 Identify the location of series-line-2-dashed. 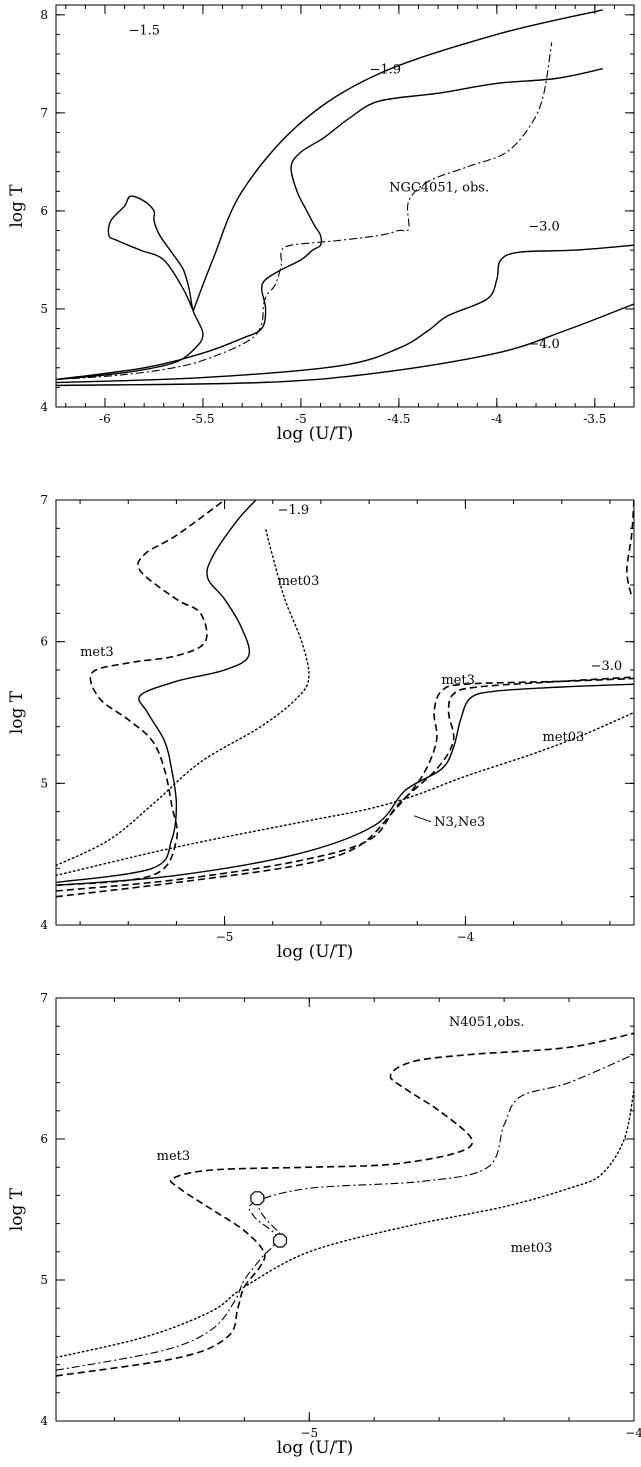
(141, 693).